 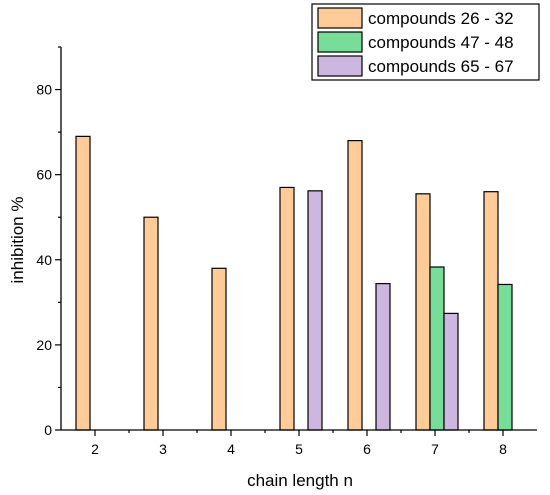 I want to click on x-tick-label: 6, so click(x=367, y=449).